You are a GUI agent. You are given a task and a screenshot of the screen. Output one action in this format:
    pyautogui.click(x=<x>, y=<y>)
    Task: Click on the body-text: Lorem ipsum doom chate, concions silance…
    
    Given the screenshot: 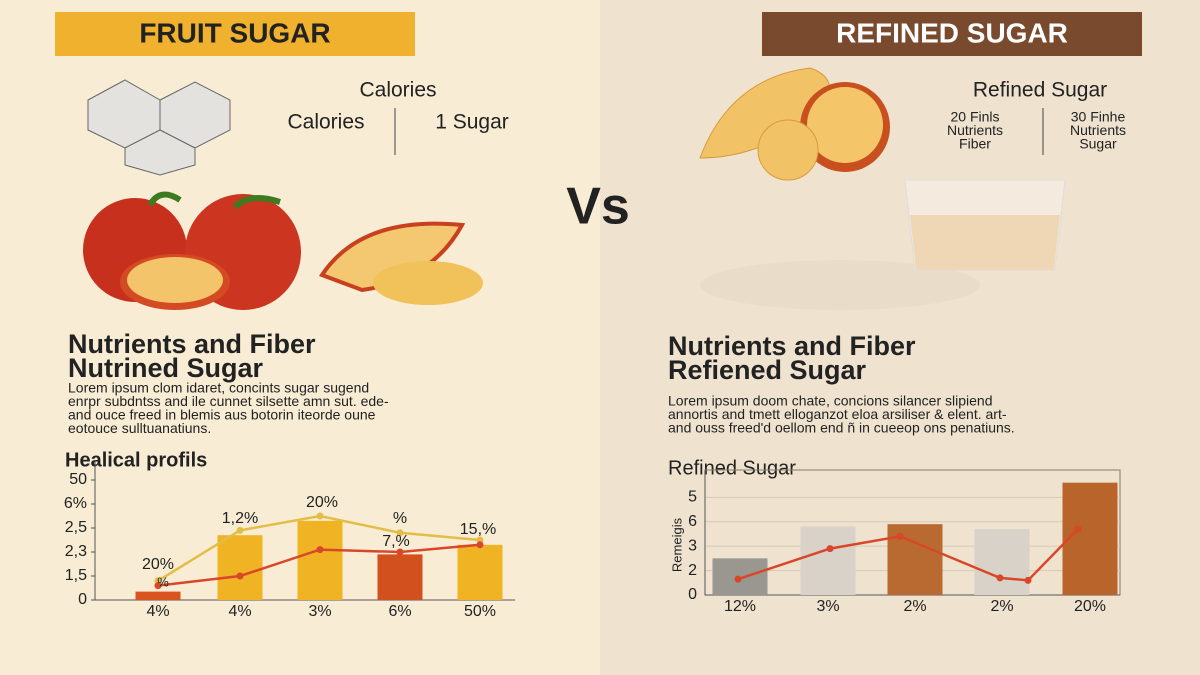 What is the action you would take?
    pyautogui.click(x=841, y=414)
    